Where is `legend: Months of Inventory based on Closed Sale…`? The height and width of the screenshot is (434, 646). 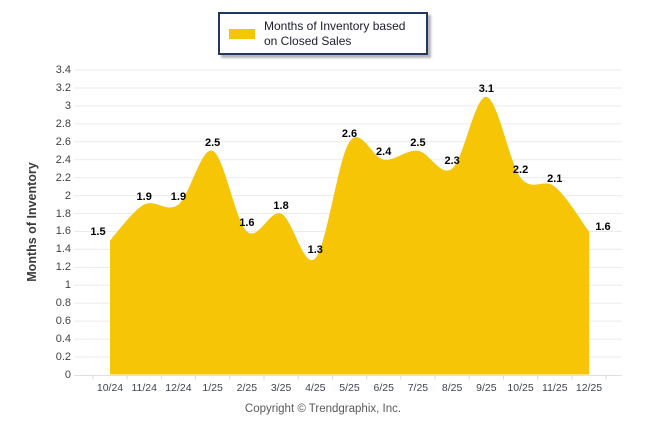
legend: Months of Inventory based on Closed Sale… is located at coordinates (323, 34).